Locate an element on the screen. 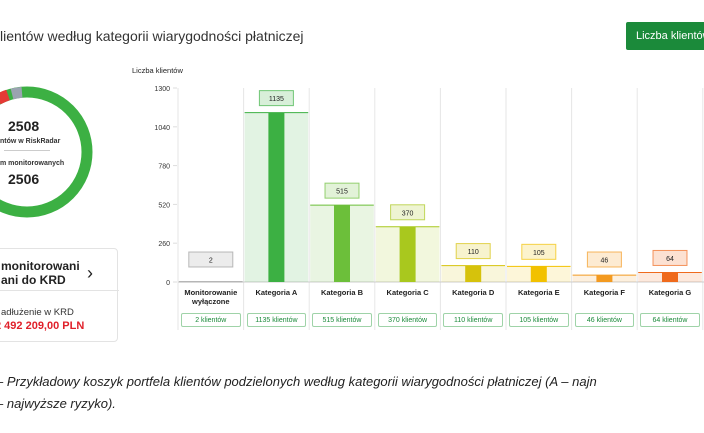 The height and width of the screenshot is (433, 704). value-label: 2 is located at coordinates (211, 261).